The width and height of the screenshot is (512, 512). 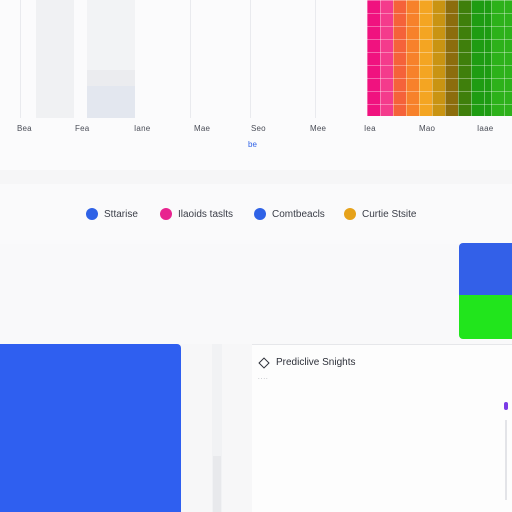 I want to click on side-color-card, so click(x=485, y=291).